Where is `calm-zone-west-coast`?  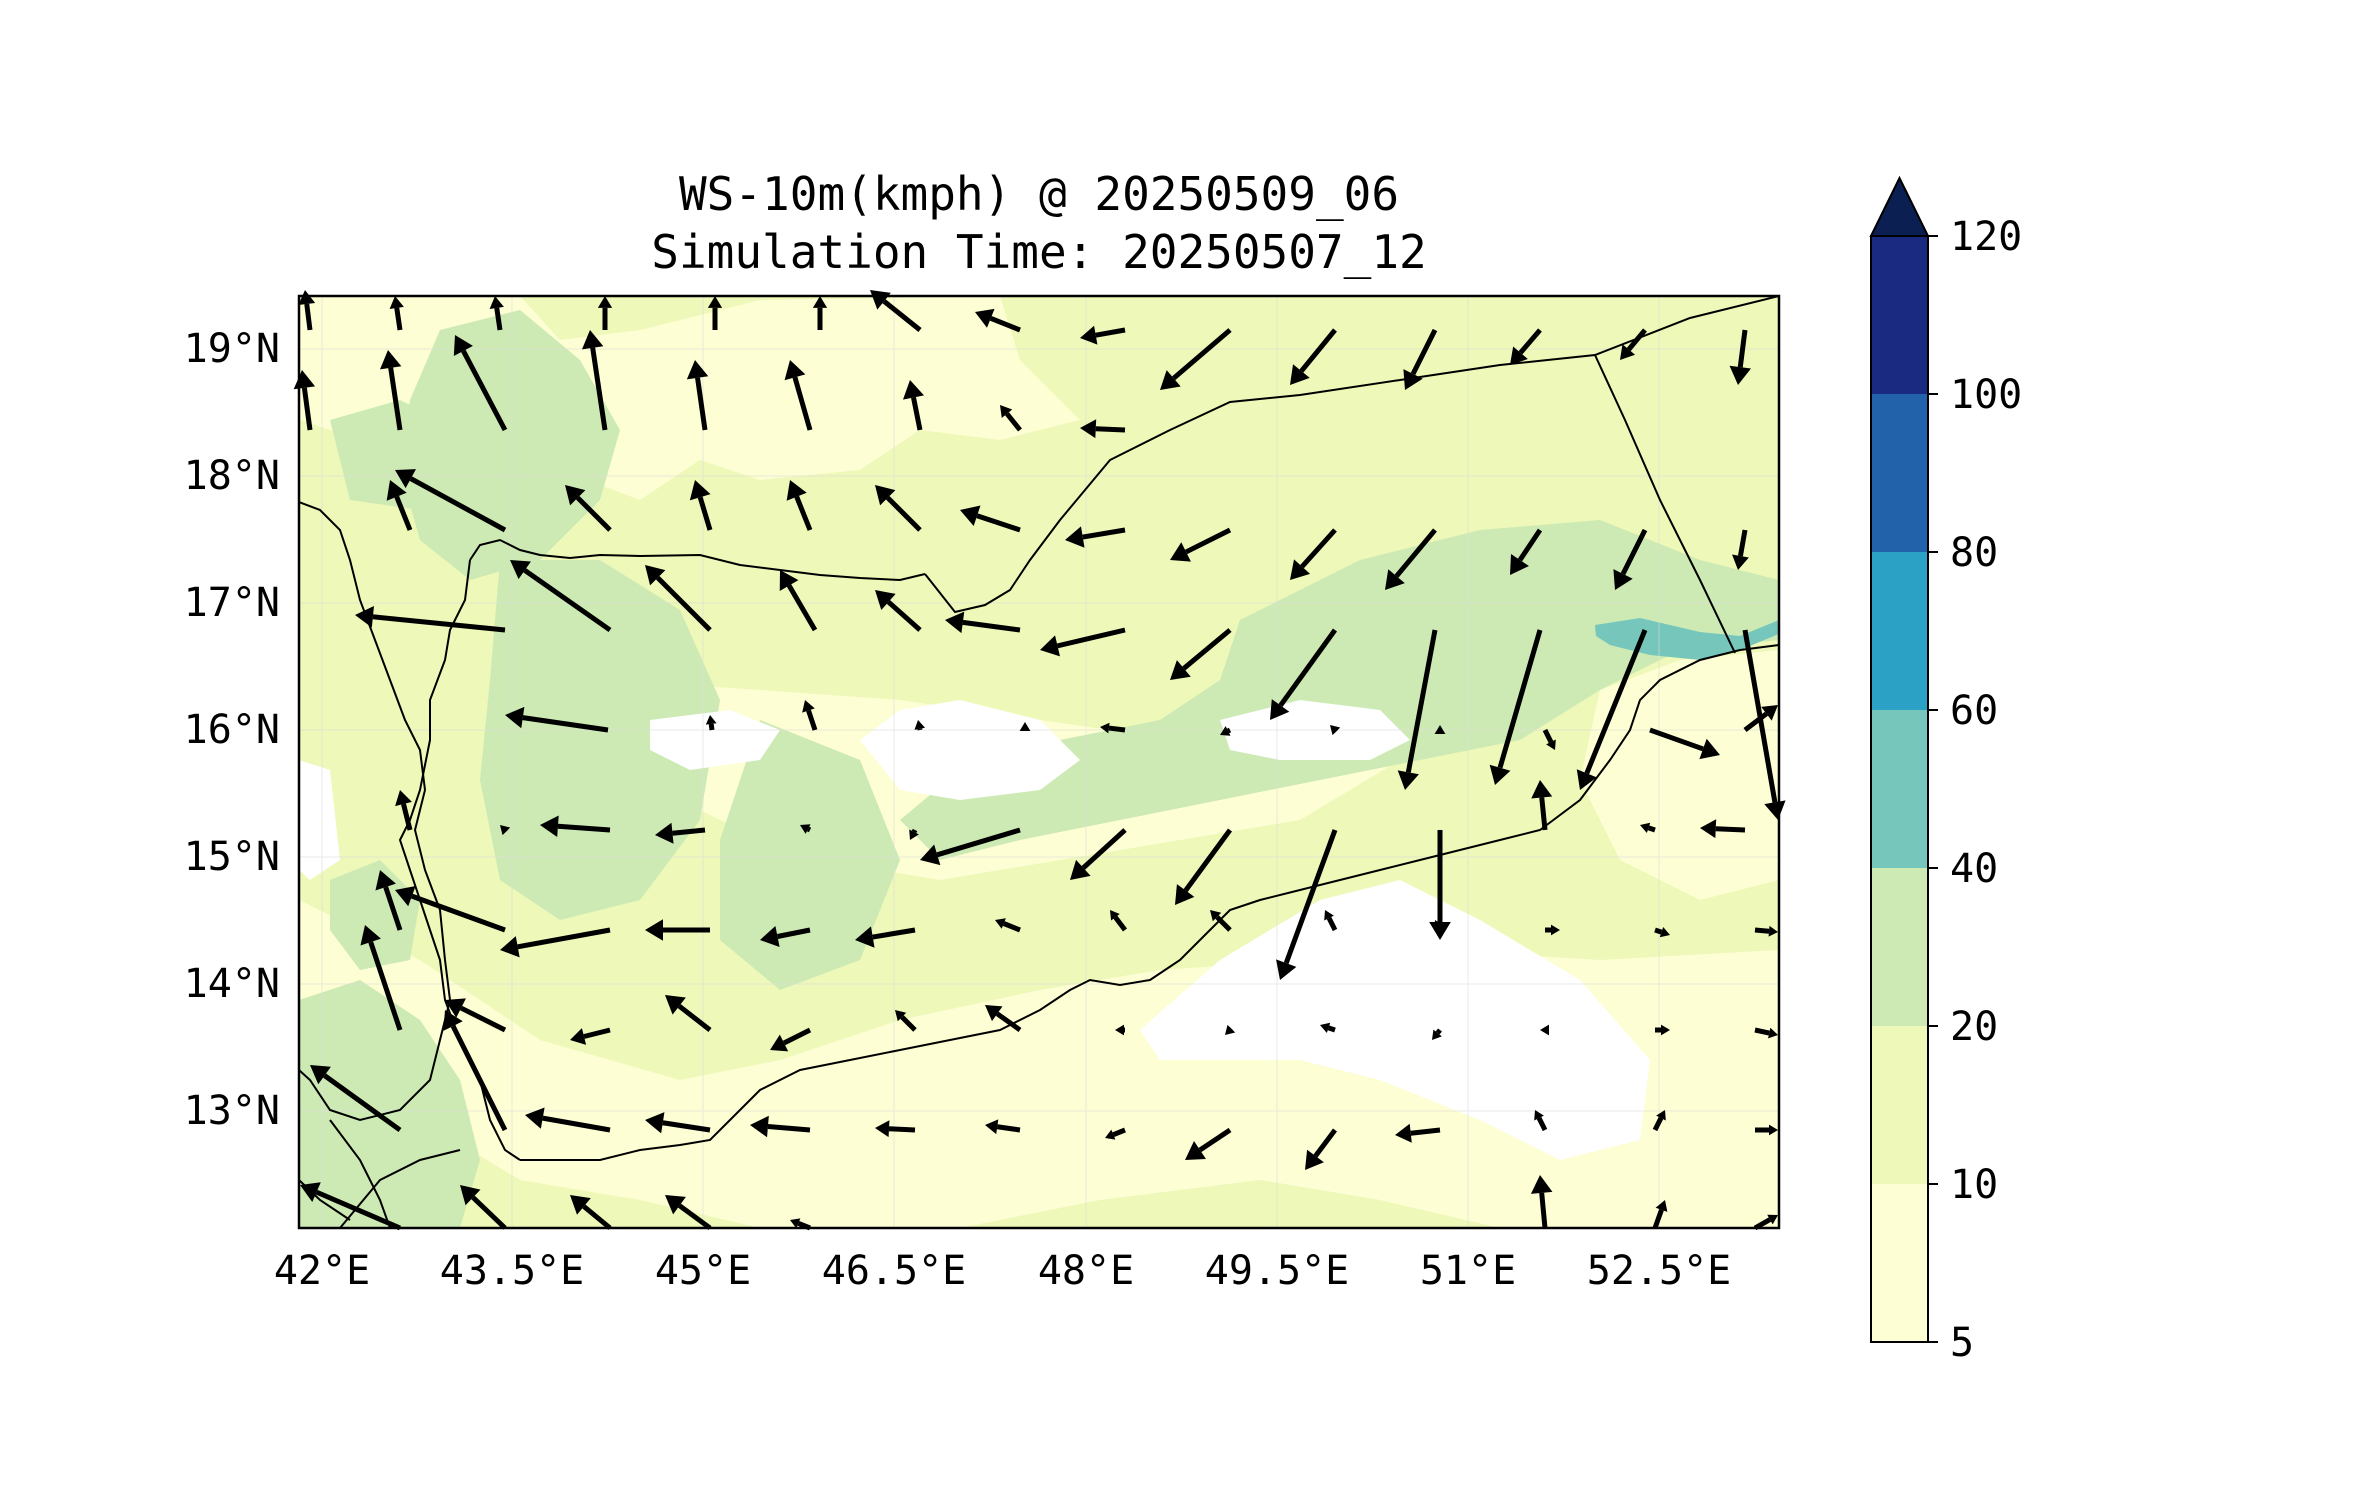 calm-zone-west-coast is located at coordinates (319, 820).